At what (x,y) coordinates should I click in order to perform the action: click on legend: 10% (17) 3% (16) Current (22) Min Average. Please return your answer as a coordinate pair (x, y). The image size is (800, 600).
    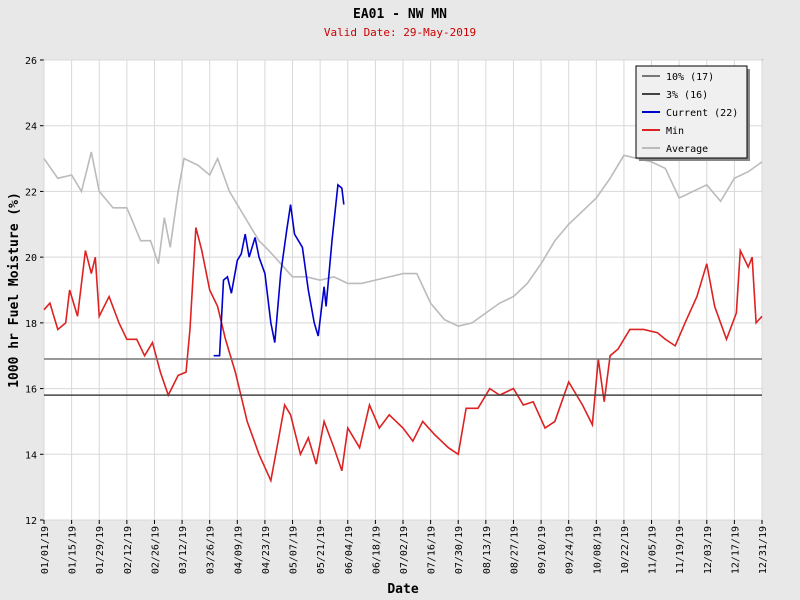
    Looking at the image, I should click on (692, 113).